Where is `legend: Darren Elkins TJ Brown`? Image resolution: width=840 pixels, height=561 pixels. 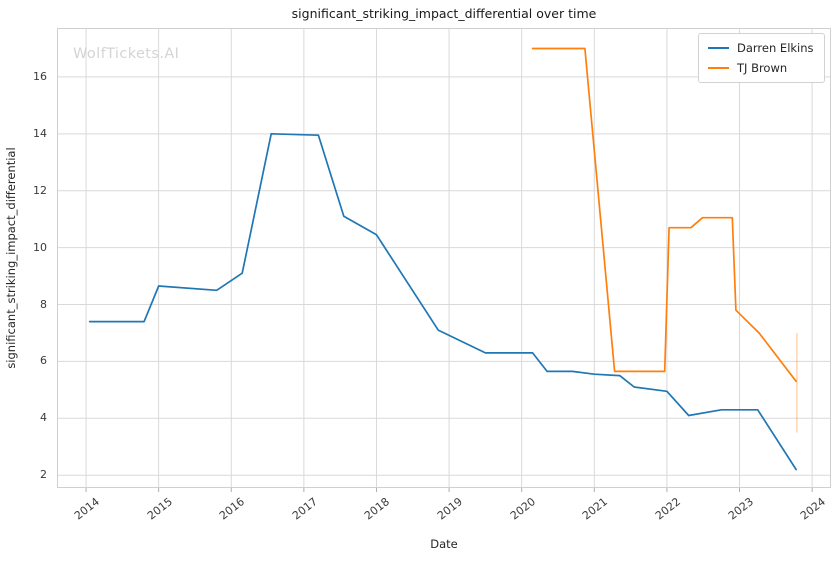
legend: Darren Elkins TJ Brown is located at coordinates (761, 58).